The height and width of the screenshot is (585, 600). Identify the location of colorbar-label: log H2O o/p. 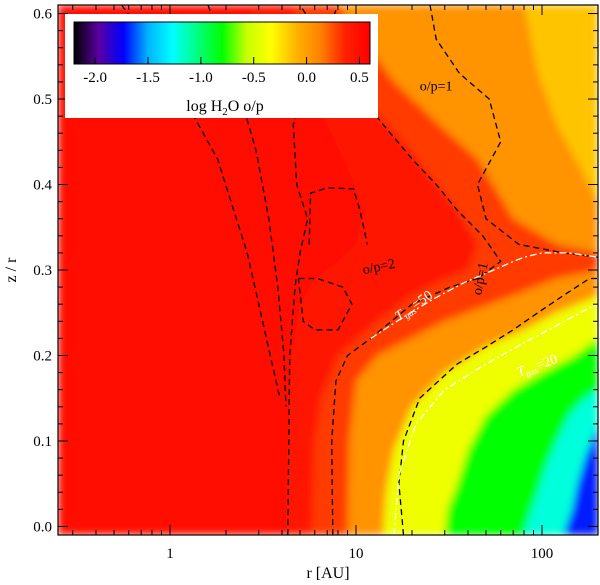
(225, 108).